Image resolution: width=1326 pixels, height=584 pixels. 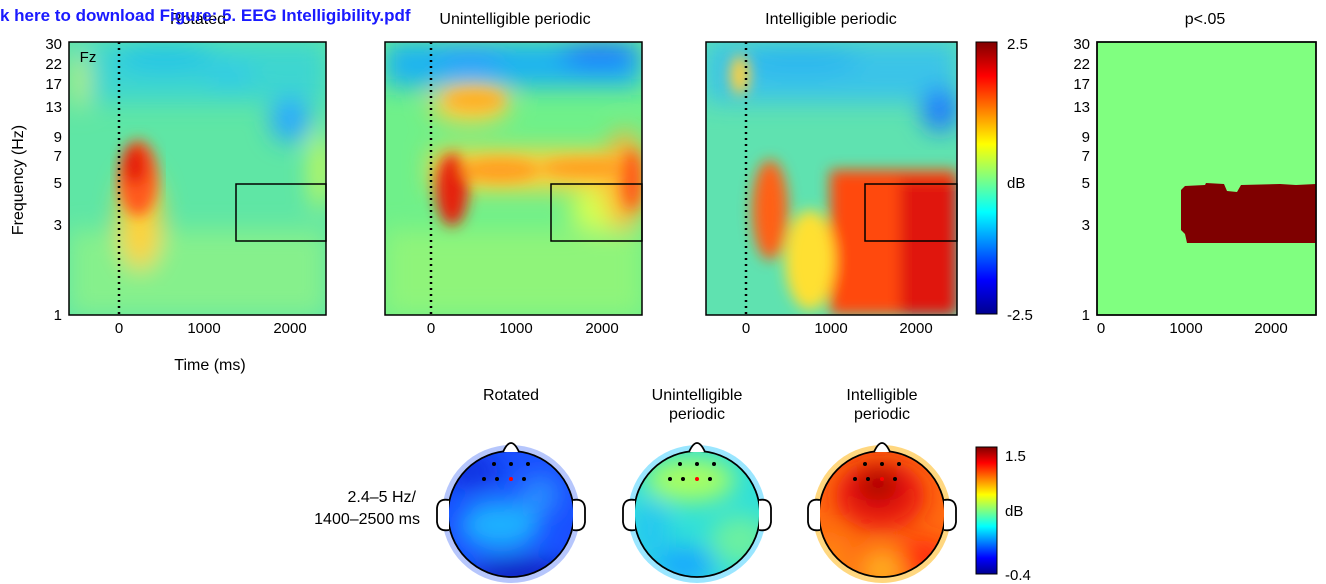 I want to click on tf-panel-unintelligible: Unintelligible periodic, so click(x=513, y=174).